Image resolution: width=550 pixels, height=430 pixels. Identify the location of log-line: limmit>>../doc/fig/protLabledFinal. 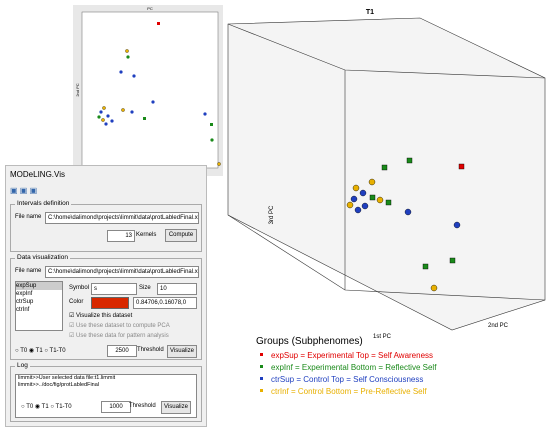
(59, 385).